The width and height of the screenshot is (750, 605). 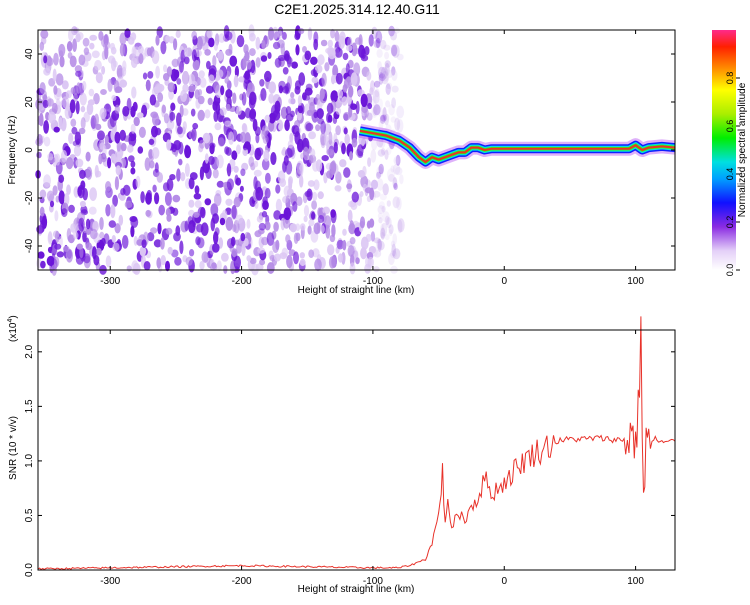 I want to click on colorbar-label: Normalized spectral amplitude, so click(x=742, y=149).